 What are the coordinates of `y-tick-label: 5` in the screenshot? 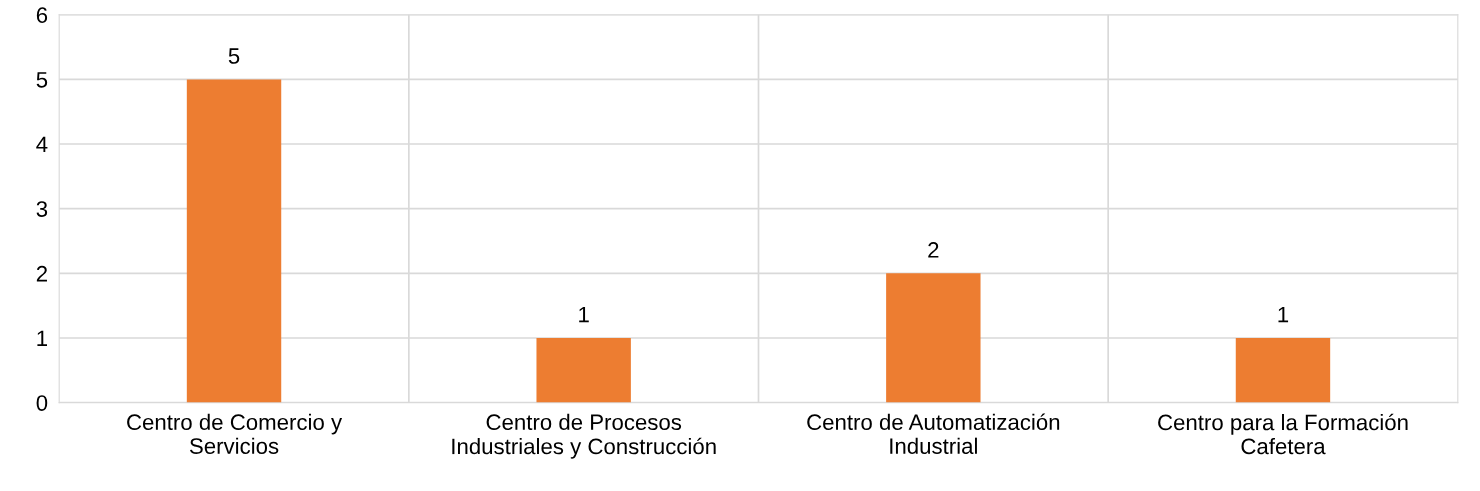 It's located at (42, 80).